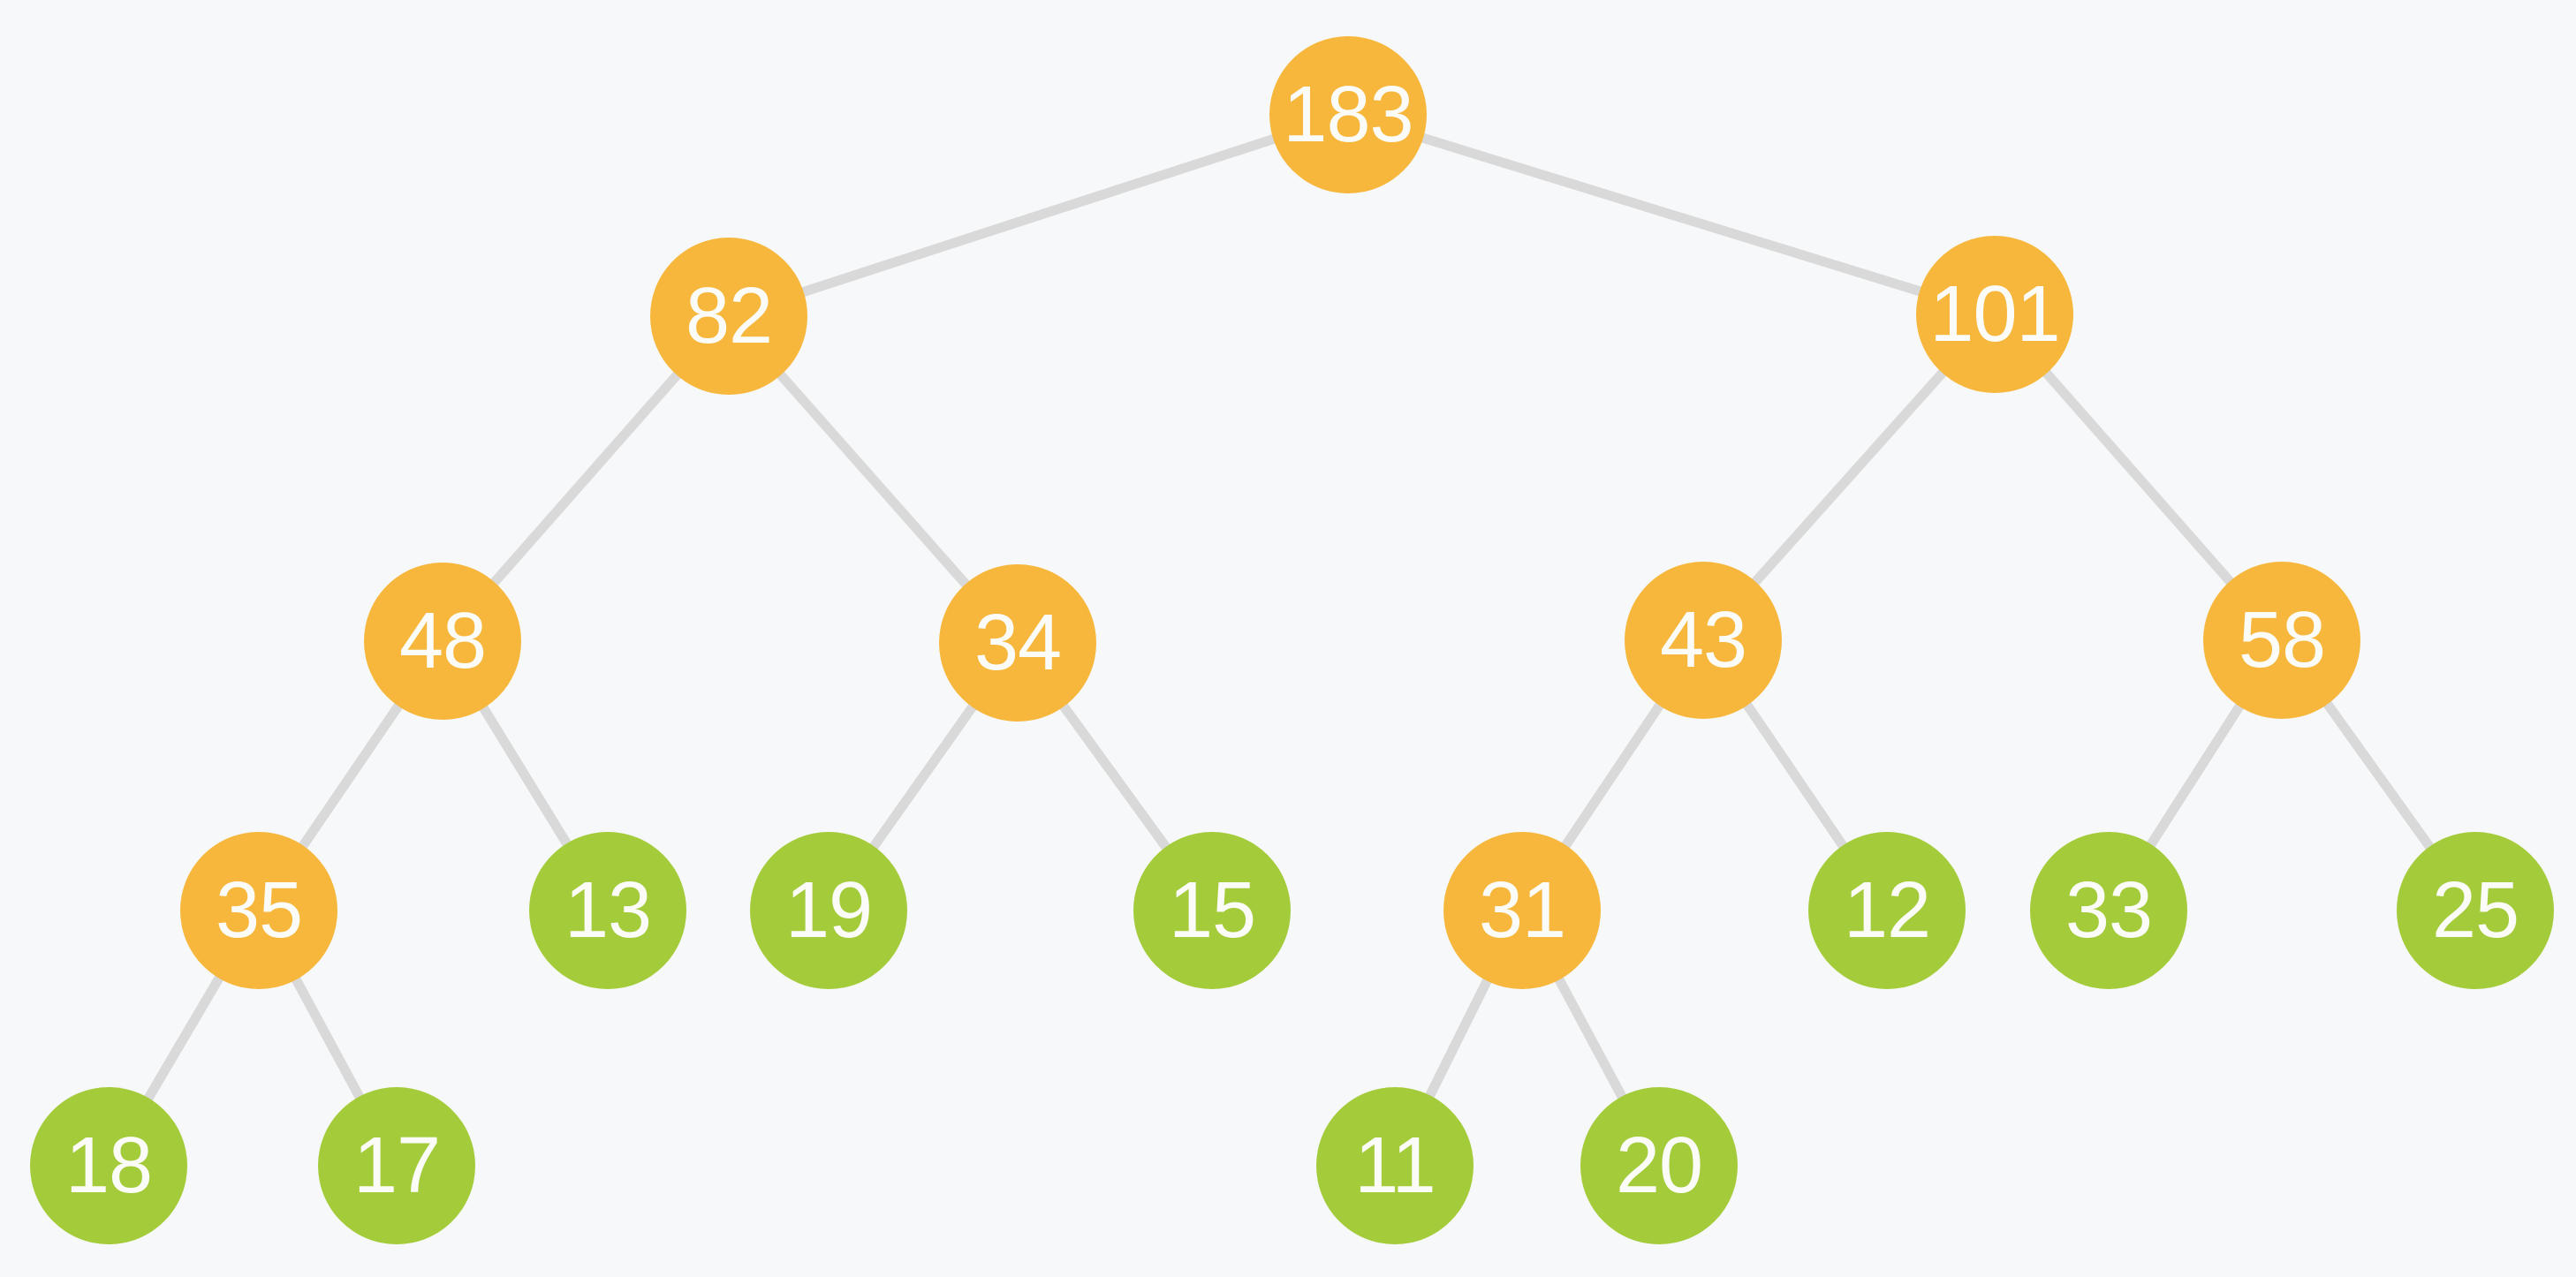 This screenshot has width=2576, height=1277. I want to click on tree-node-15: 15, so click(1212, 910).